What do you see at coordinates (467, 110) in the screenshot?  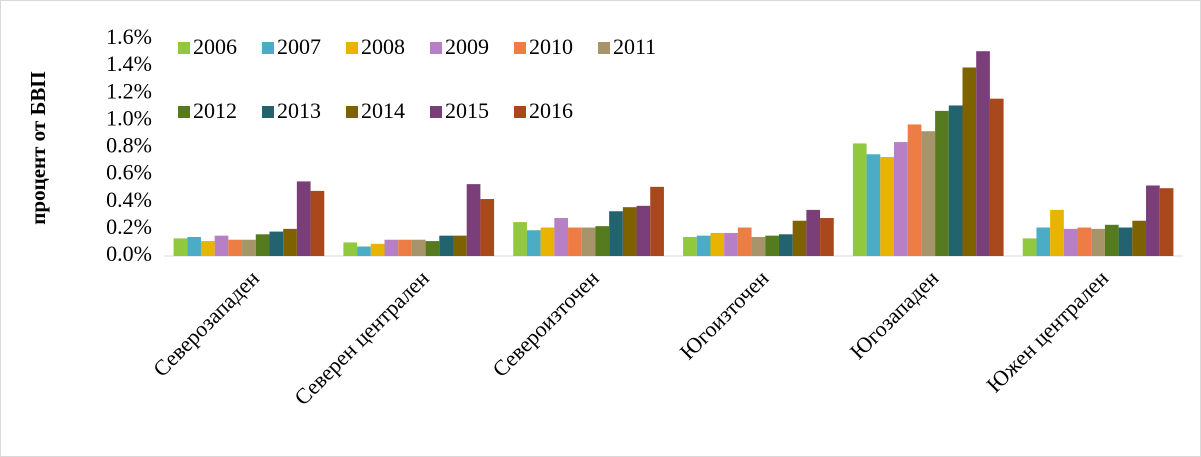 I see `legend-label: 2015` at bounding box center [467, 110].